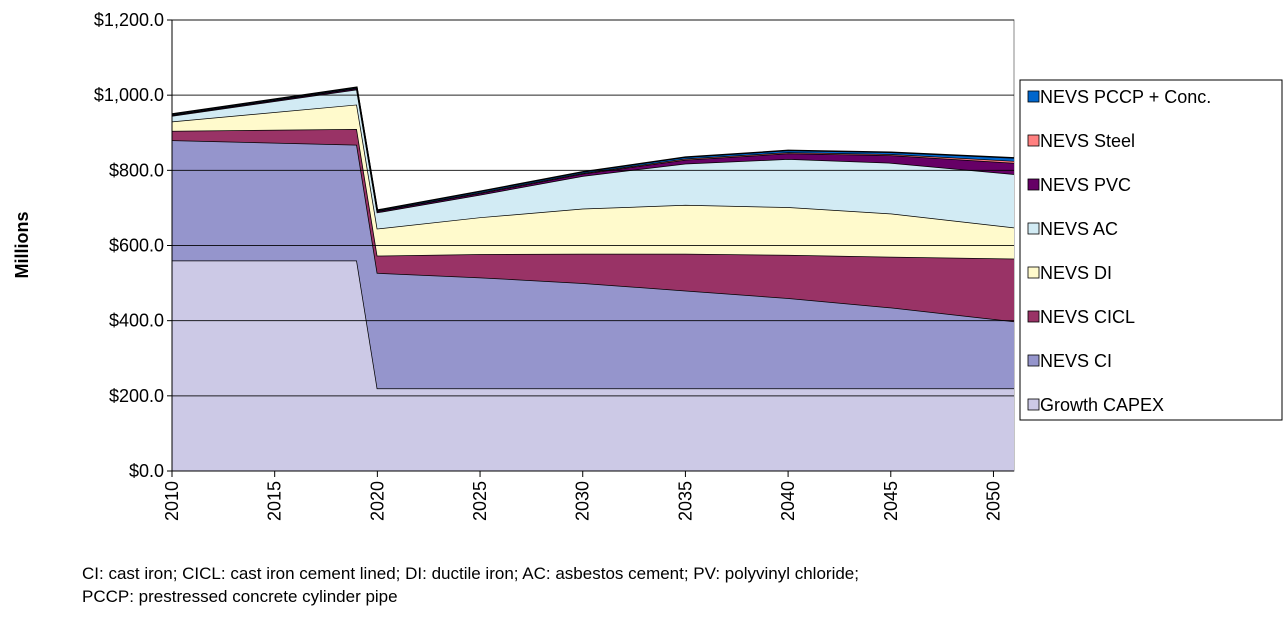  Describe the element at coordinates (891, 501) in the screenshot. I see `x-tick-label: 2045` at that location.